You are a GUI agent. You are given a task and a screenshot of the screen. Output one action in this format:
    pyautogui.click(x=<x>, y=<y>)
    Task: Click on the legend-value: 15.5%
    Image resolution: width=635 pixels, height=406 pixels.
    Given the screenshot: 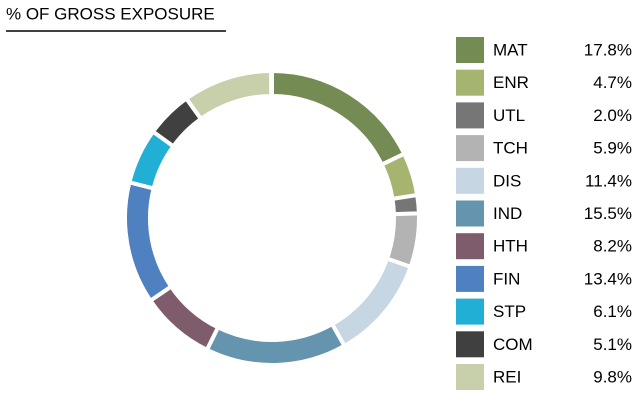 What is the action you would take?
    pyautogui.click(x=608, y=213)
    